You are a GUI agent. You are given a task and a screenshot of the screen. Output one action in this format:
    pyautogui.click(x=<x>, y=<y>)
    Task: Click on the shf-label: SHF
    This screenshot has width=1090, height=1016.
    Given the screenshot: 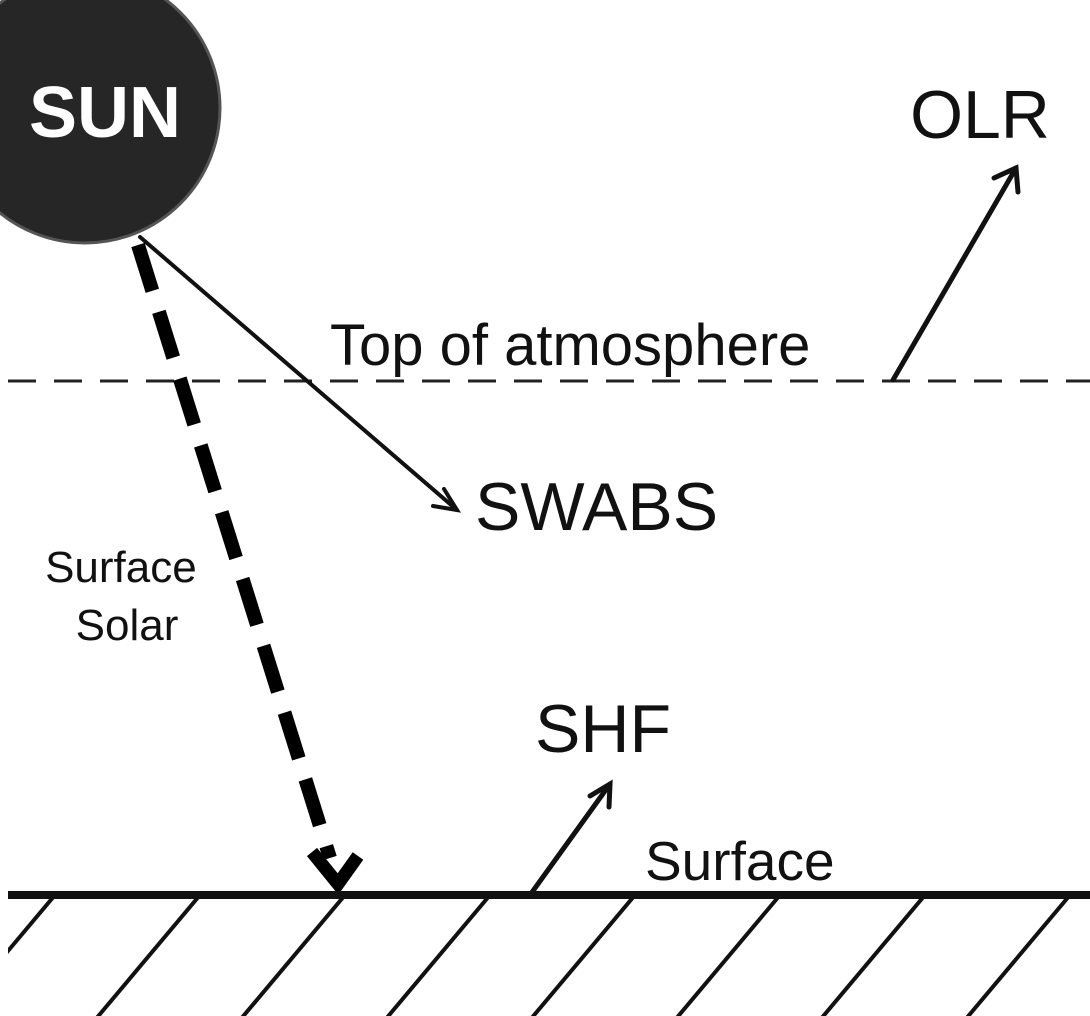 What is the action you would take?
    pyautogui.click(x=603, y=729)
    